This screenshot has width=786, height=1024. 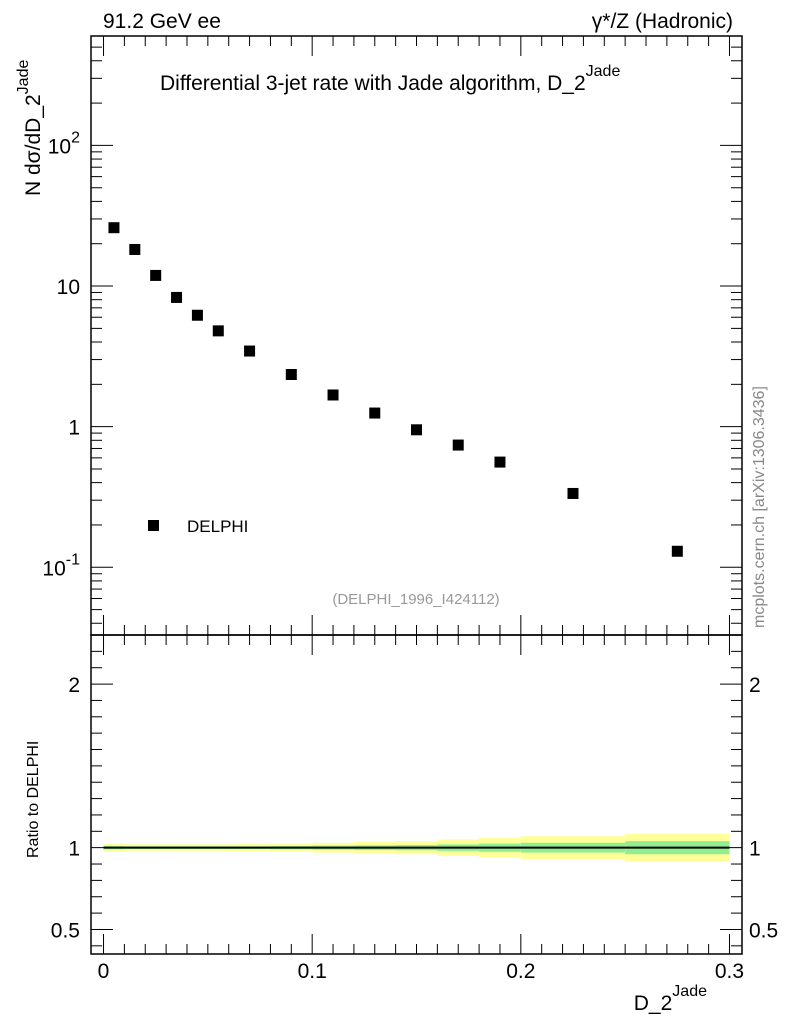 I want to click on analysis-reference: (DELPHI_1996_I424112), so click(x=415, y=599).